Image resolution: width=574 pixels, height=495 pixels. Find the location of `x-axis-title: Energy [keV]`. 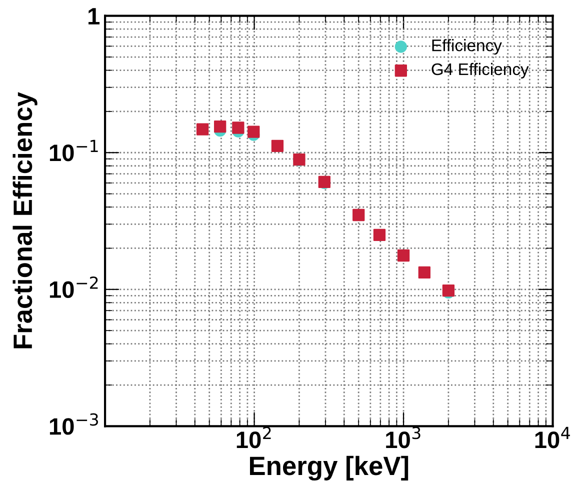

x-axis-title: Energy [keV] is located at coordinates (329, 468).